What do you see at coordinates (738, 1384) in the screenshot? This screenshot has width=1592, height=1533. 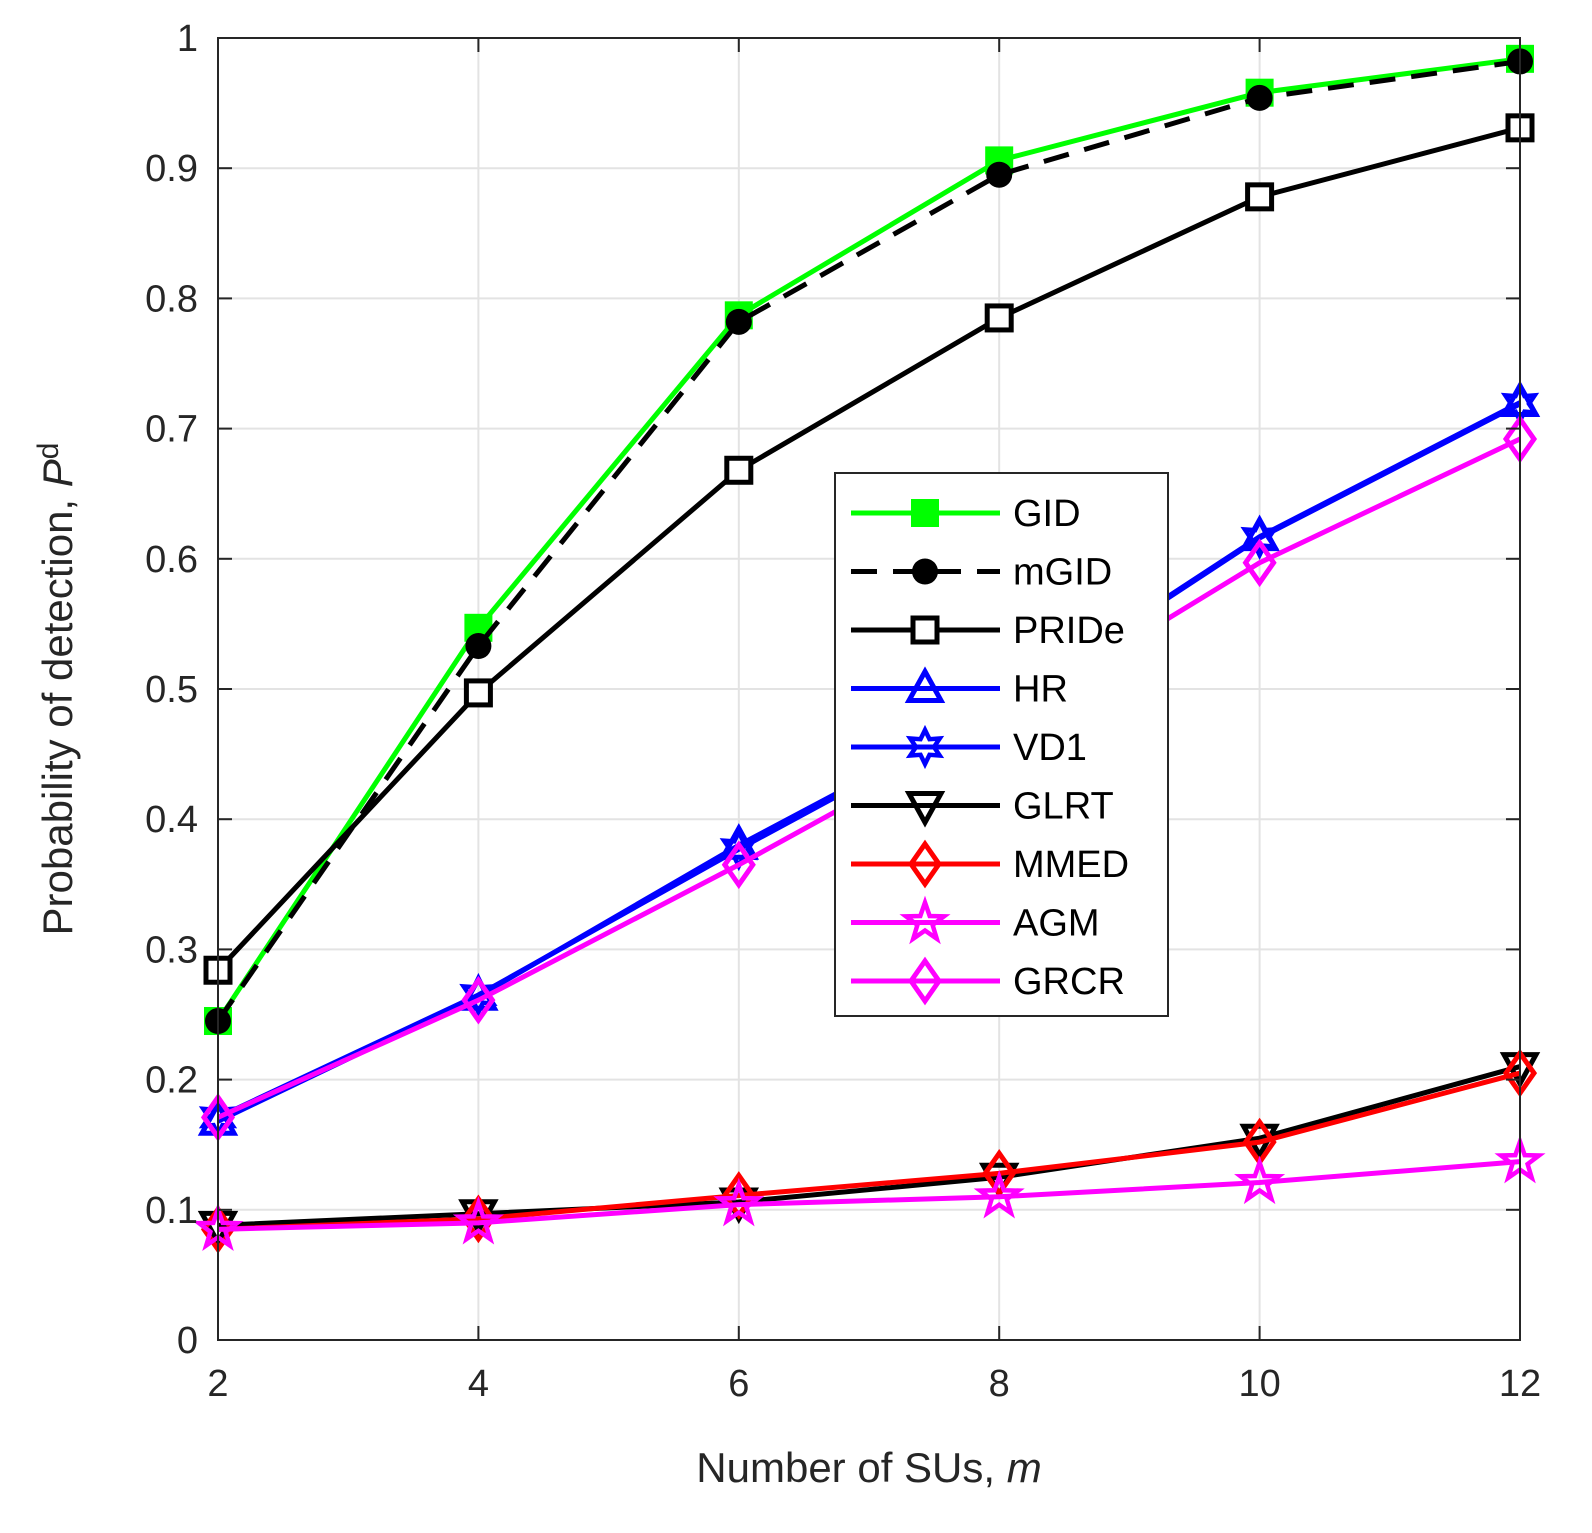 I see `x-tick-label: 6` at bounding box center [738, 1384].